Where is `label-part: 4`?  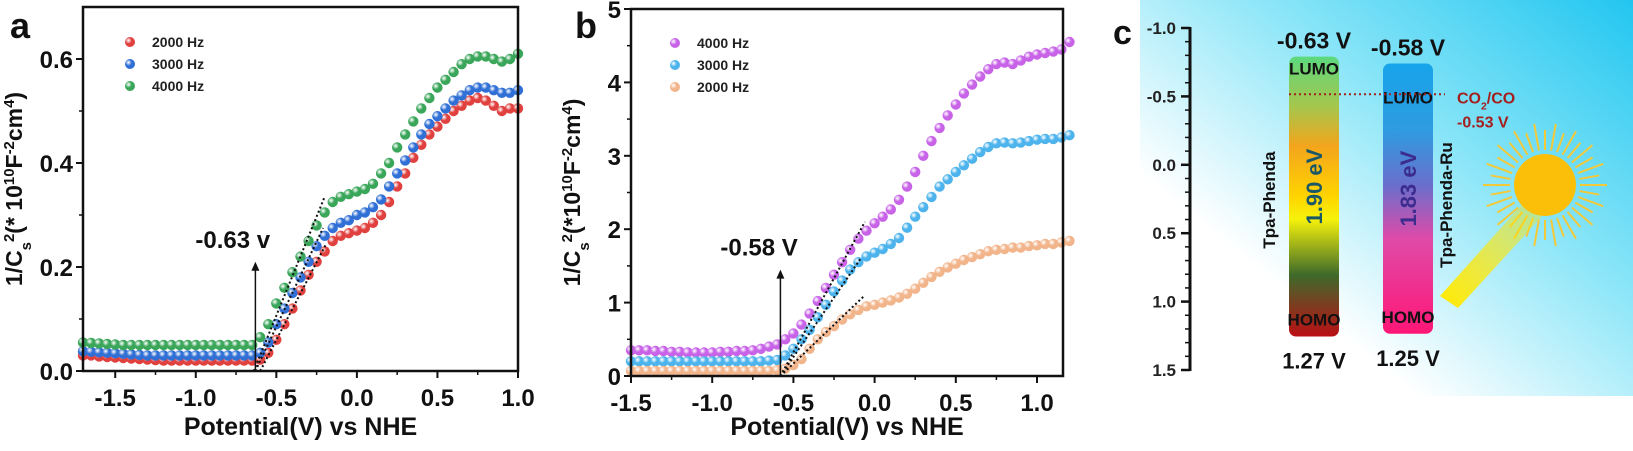 label-part: 4 is located at coordinates (9, 103).